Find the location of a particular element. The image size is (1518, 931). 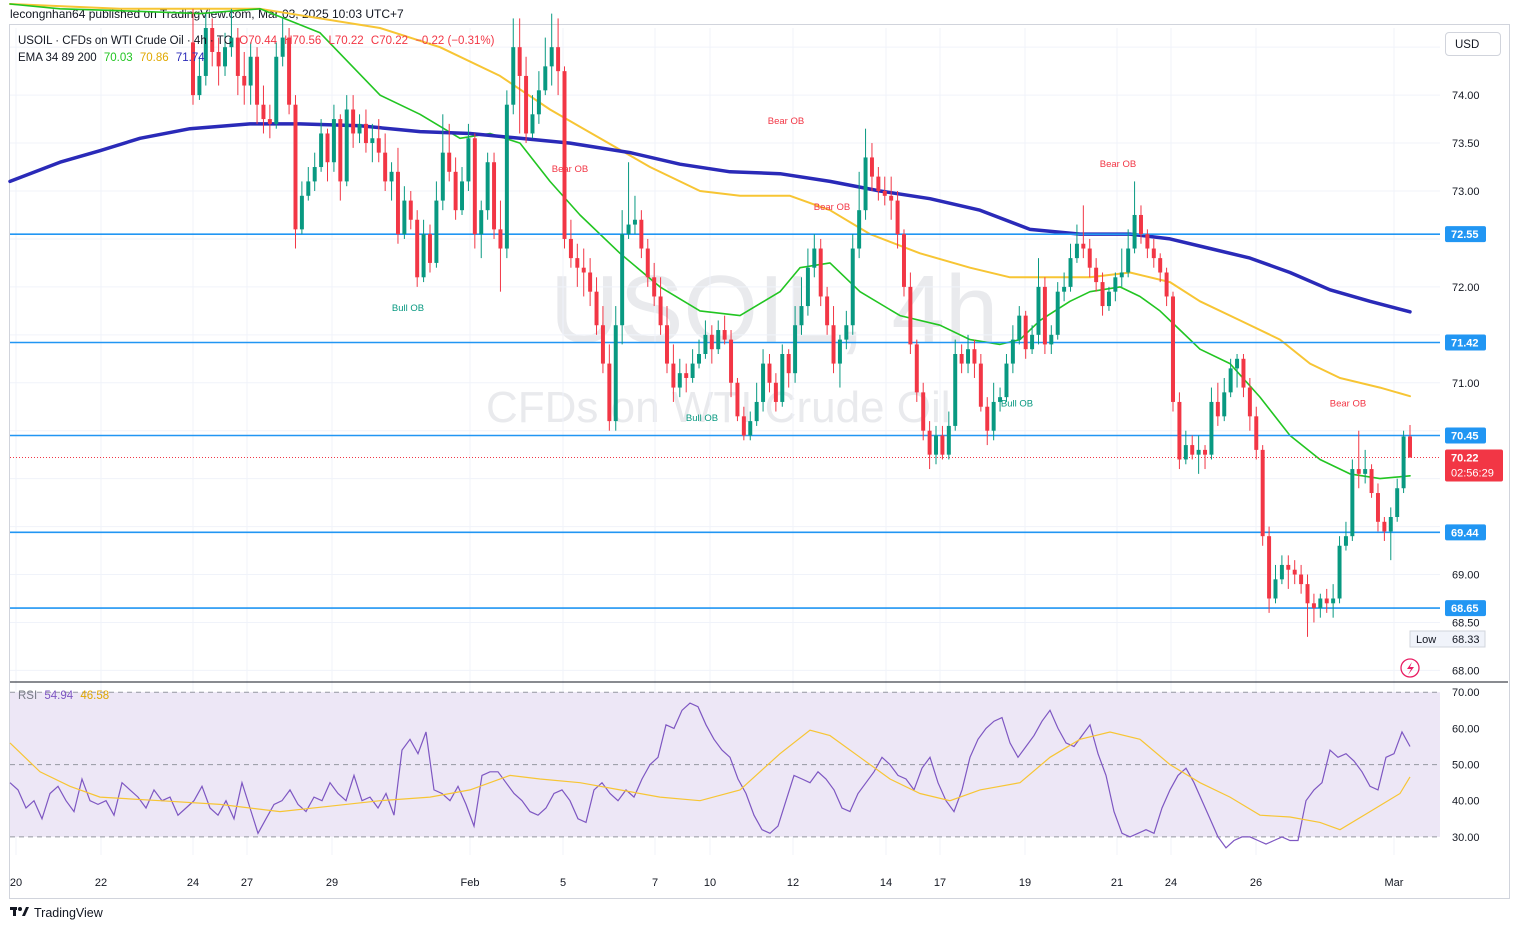

price-tick-label: 69.00 is located at coordinates (1466, 576).